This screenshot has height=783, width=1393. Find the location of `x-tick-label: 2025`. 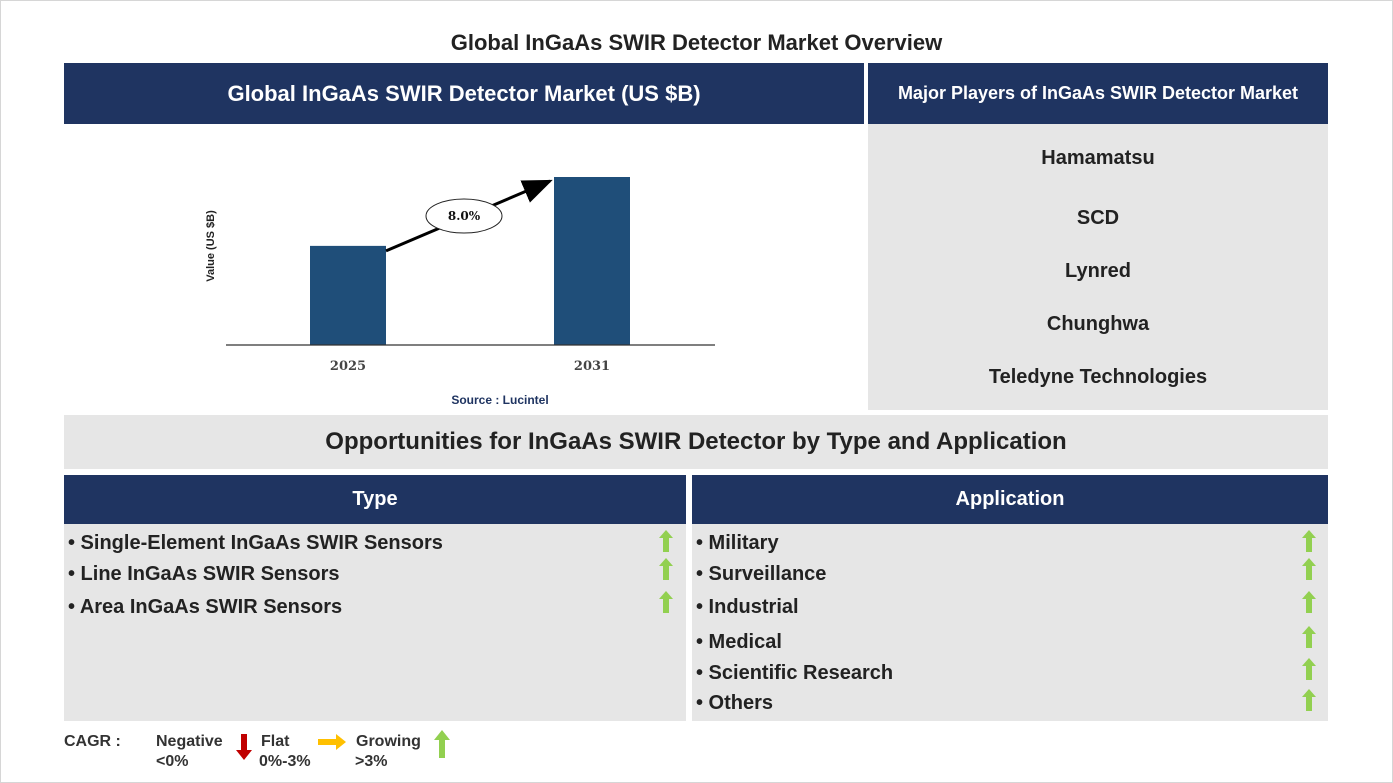

x-tick-label: 2025 is located at coordinates (348, 366).